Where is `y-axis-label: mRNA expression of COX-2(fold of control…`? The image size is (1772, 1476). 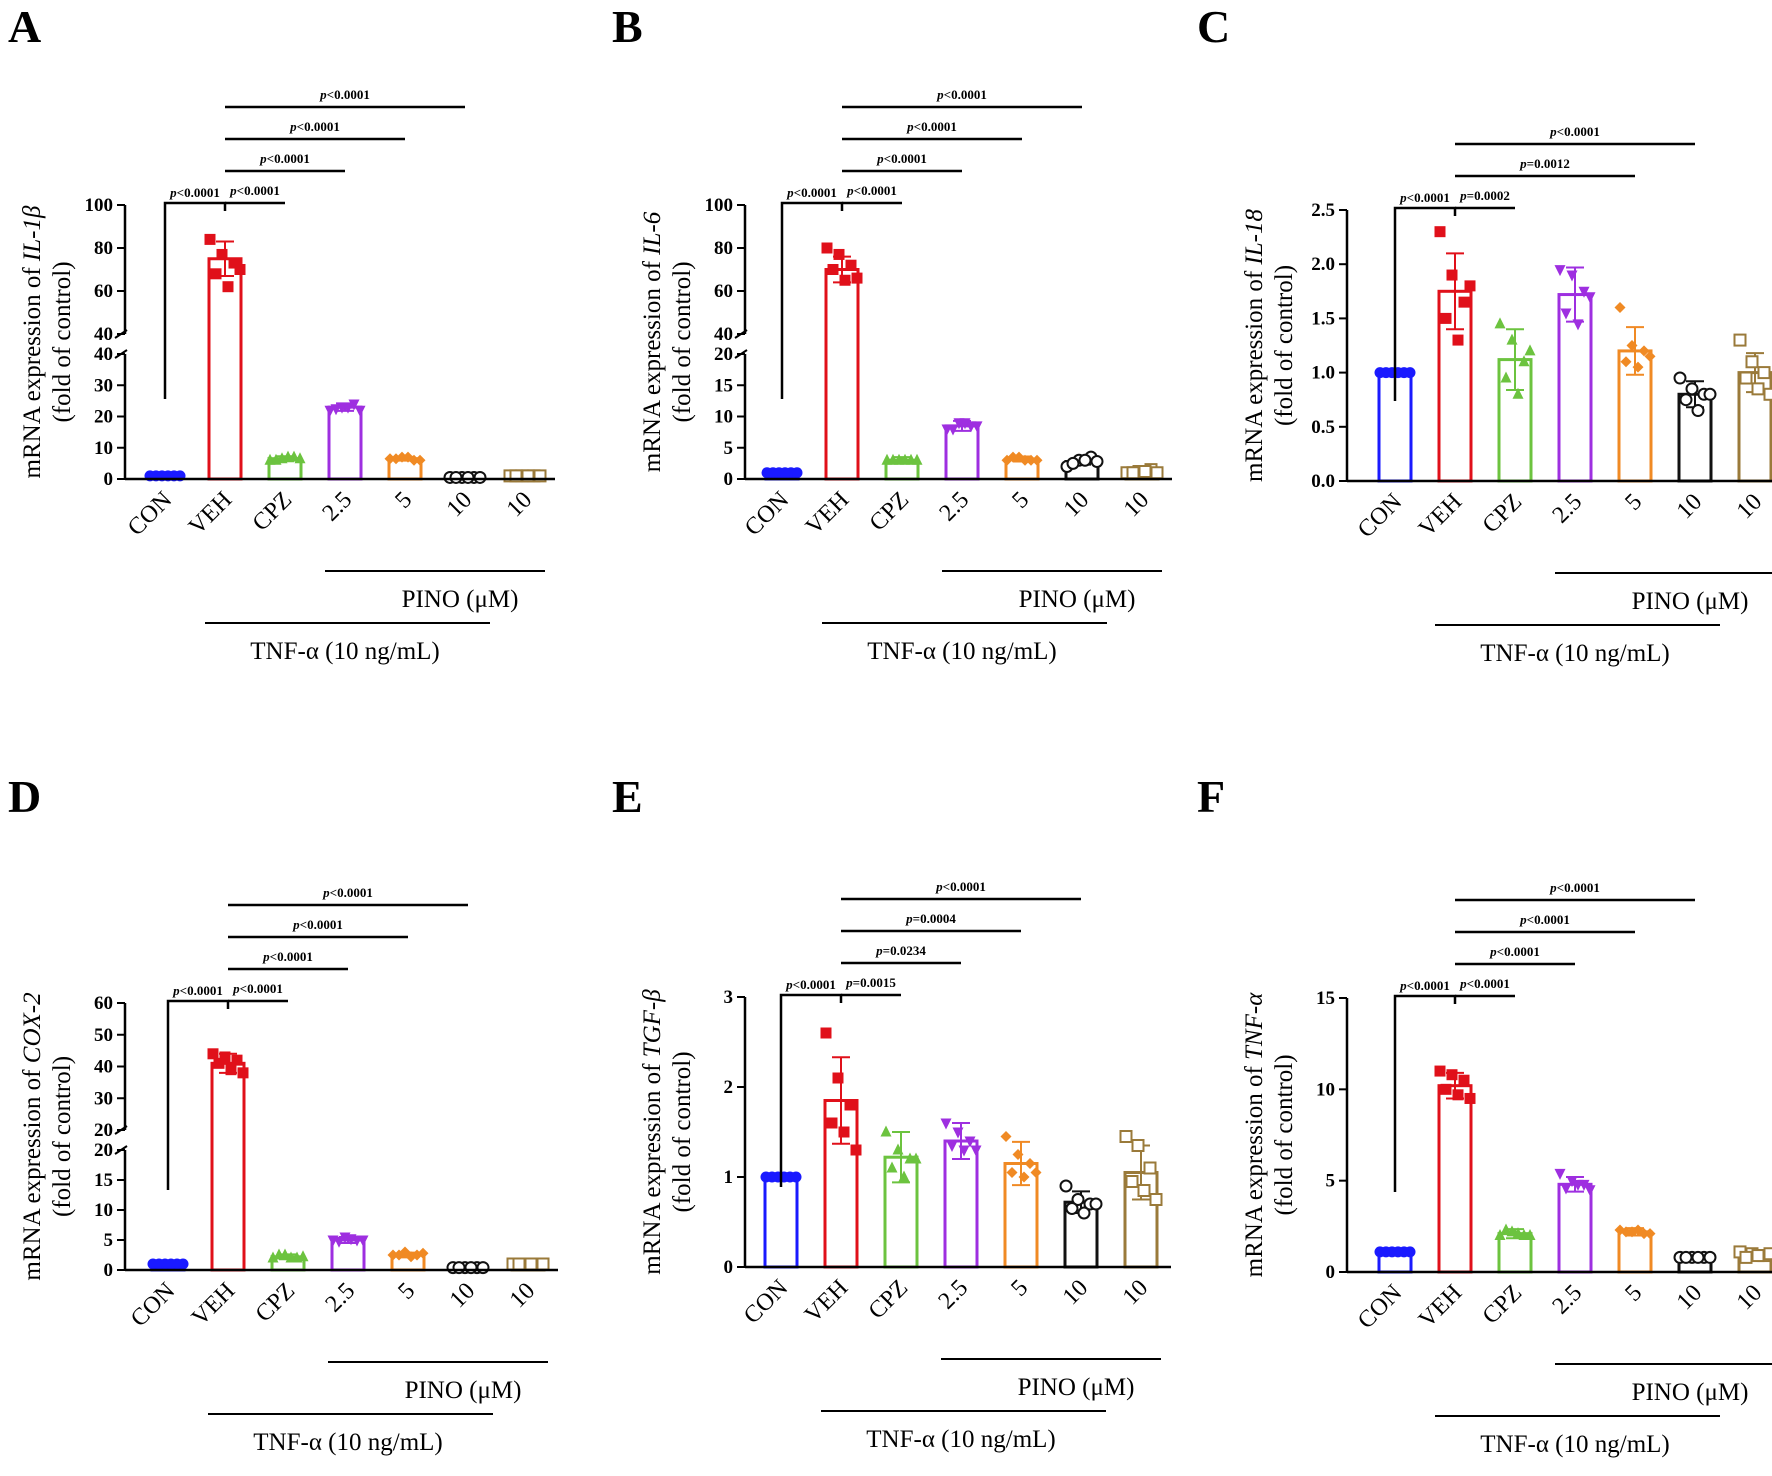
y-axis-label: mRNA expression of COX-2(fold of control… is located at coordinates (47, 1136).